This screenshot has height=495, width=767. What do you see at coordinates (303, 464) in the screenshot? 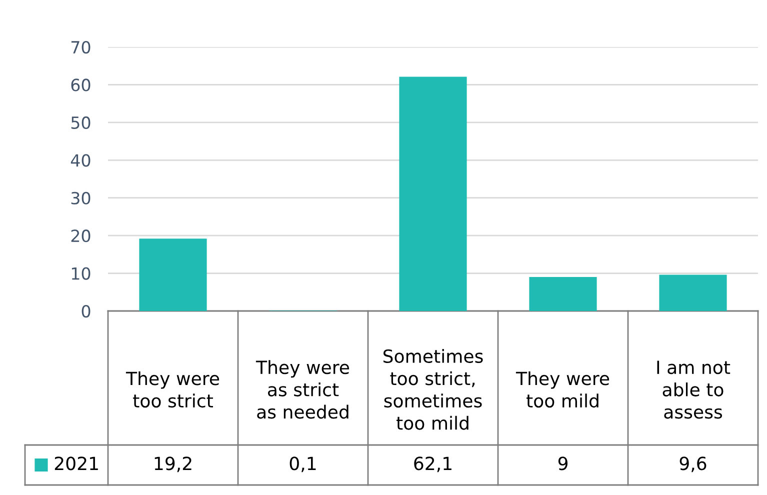
I see `data-label: 0,1` at bounding box center [303, 464].